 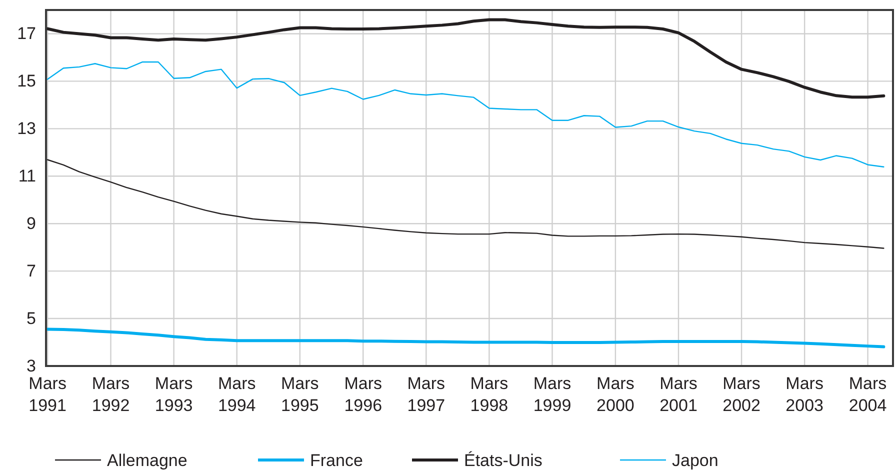 I want to click on x-tick-label: Mars 1998, so click(x=489, y=394).